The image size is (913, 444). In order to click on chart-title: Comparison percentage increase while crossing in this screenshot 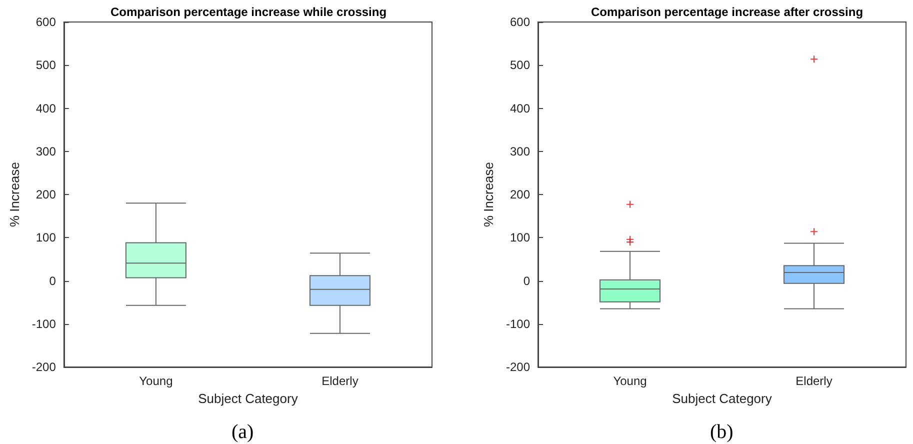, I will do `click(248, 12)`.